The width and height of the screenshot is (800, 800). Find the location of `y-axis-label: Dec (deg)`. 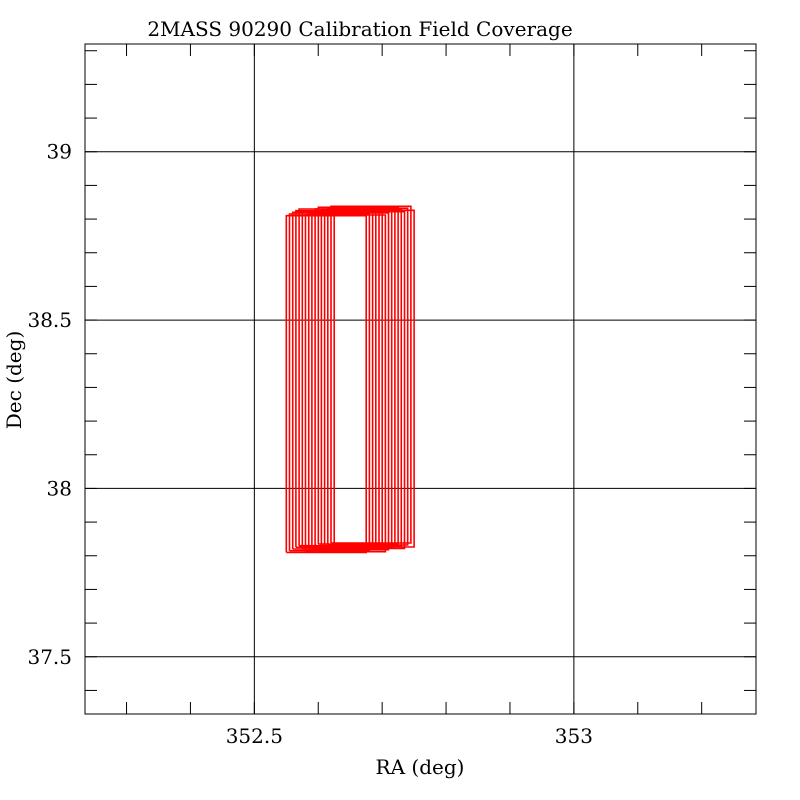

y-axis-label: Dec (deg) is located at coordinates (14, 380).